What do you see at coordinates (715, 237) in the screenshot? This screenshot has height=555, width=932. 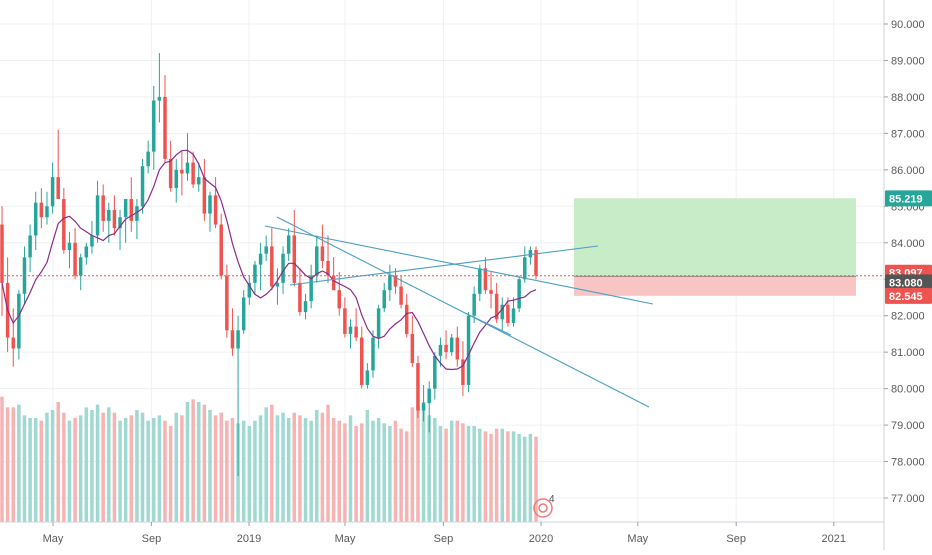 I see `target-zone` at bounding box center [715, 237].